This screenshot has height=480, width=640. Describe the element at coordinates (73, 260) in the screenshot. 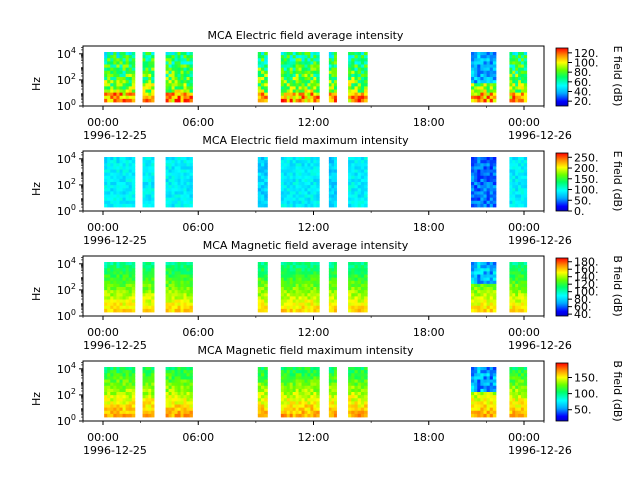

I see `y-tick-exponent: 4` at that location.